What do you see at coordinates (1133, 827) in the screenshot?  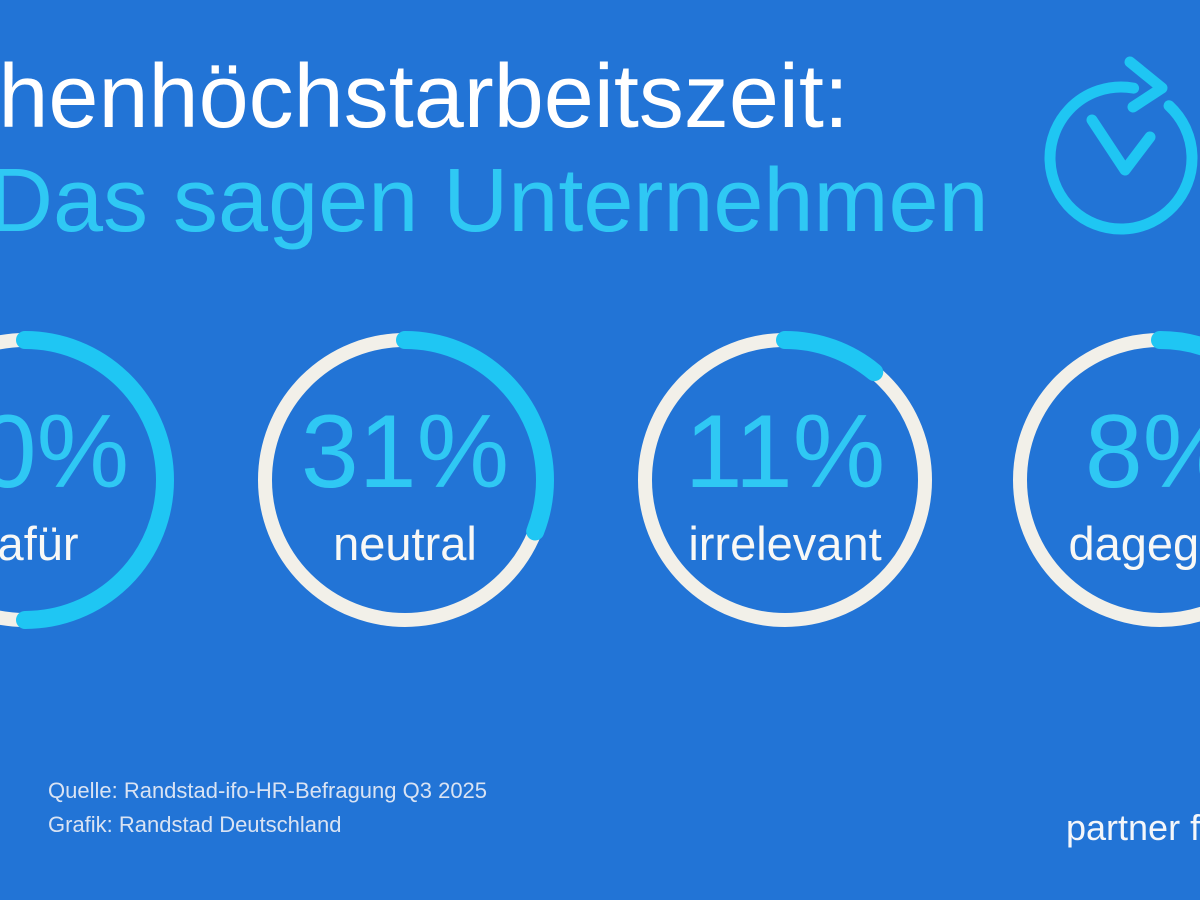 I see `brand-tagline: partner for talent.` at bounding box center [1133, 827].